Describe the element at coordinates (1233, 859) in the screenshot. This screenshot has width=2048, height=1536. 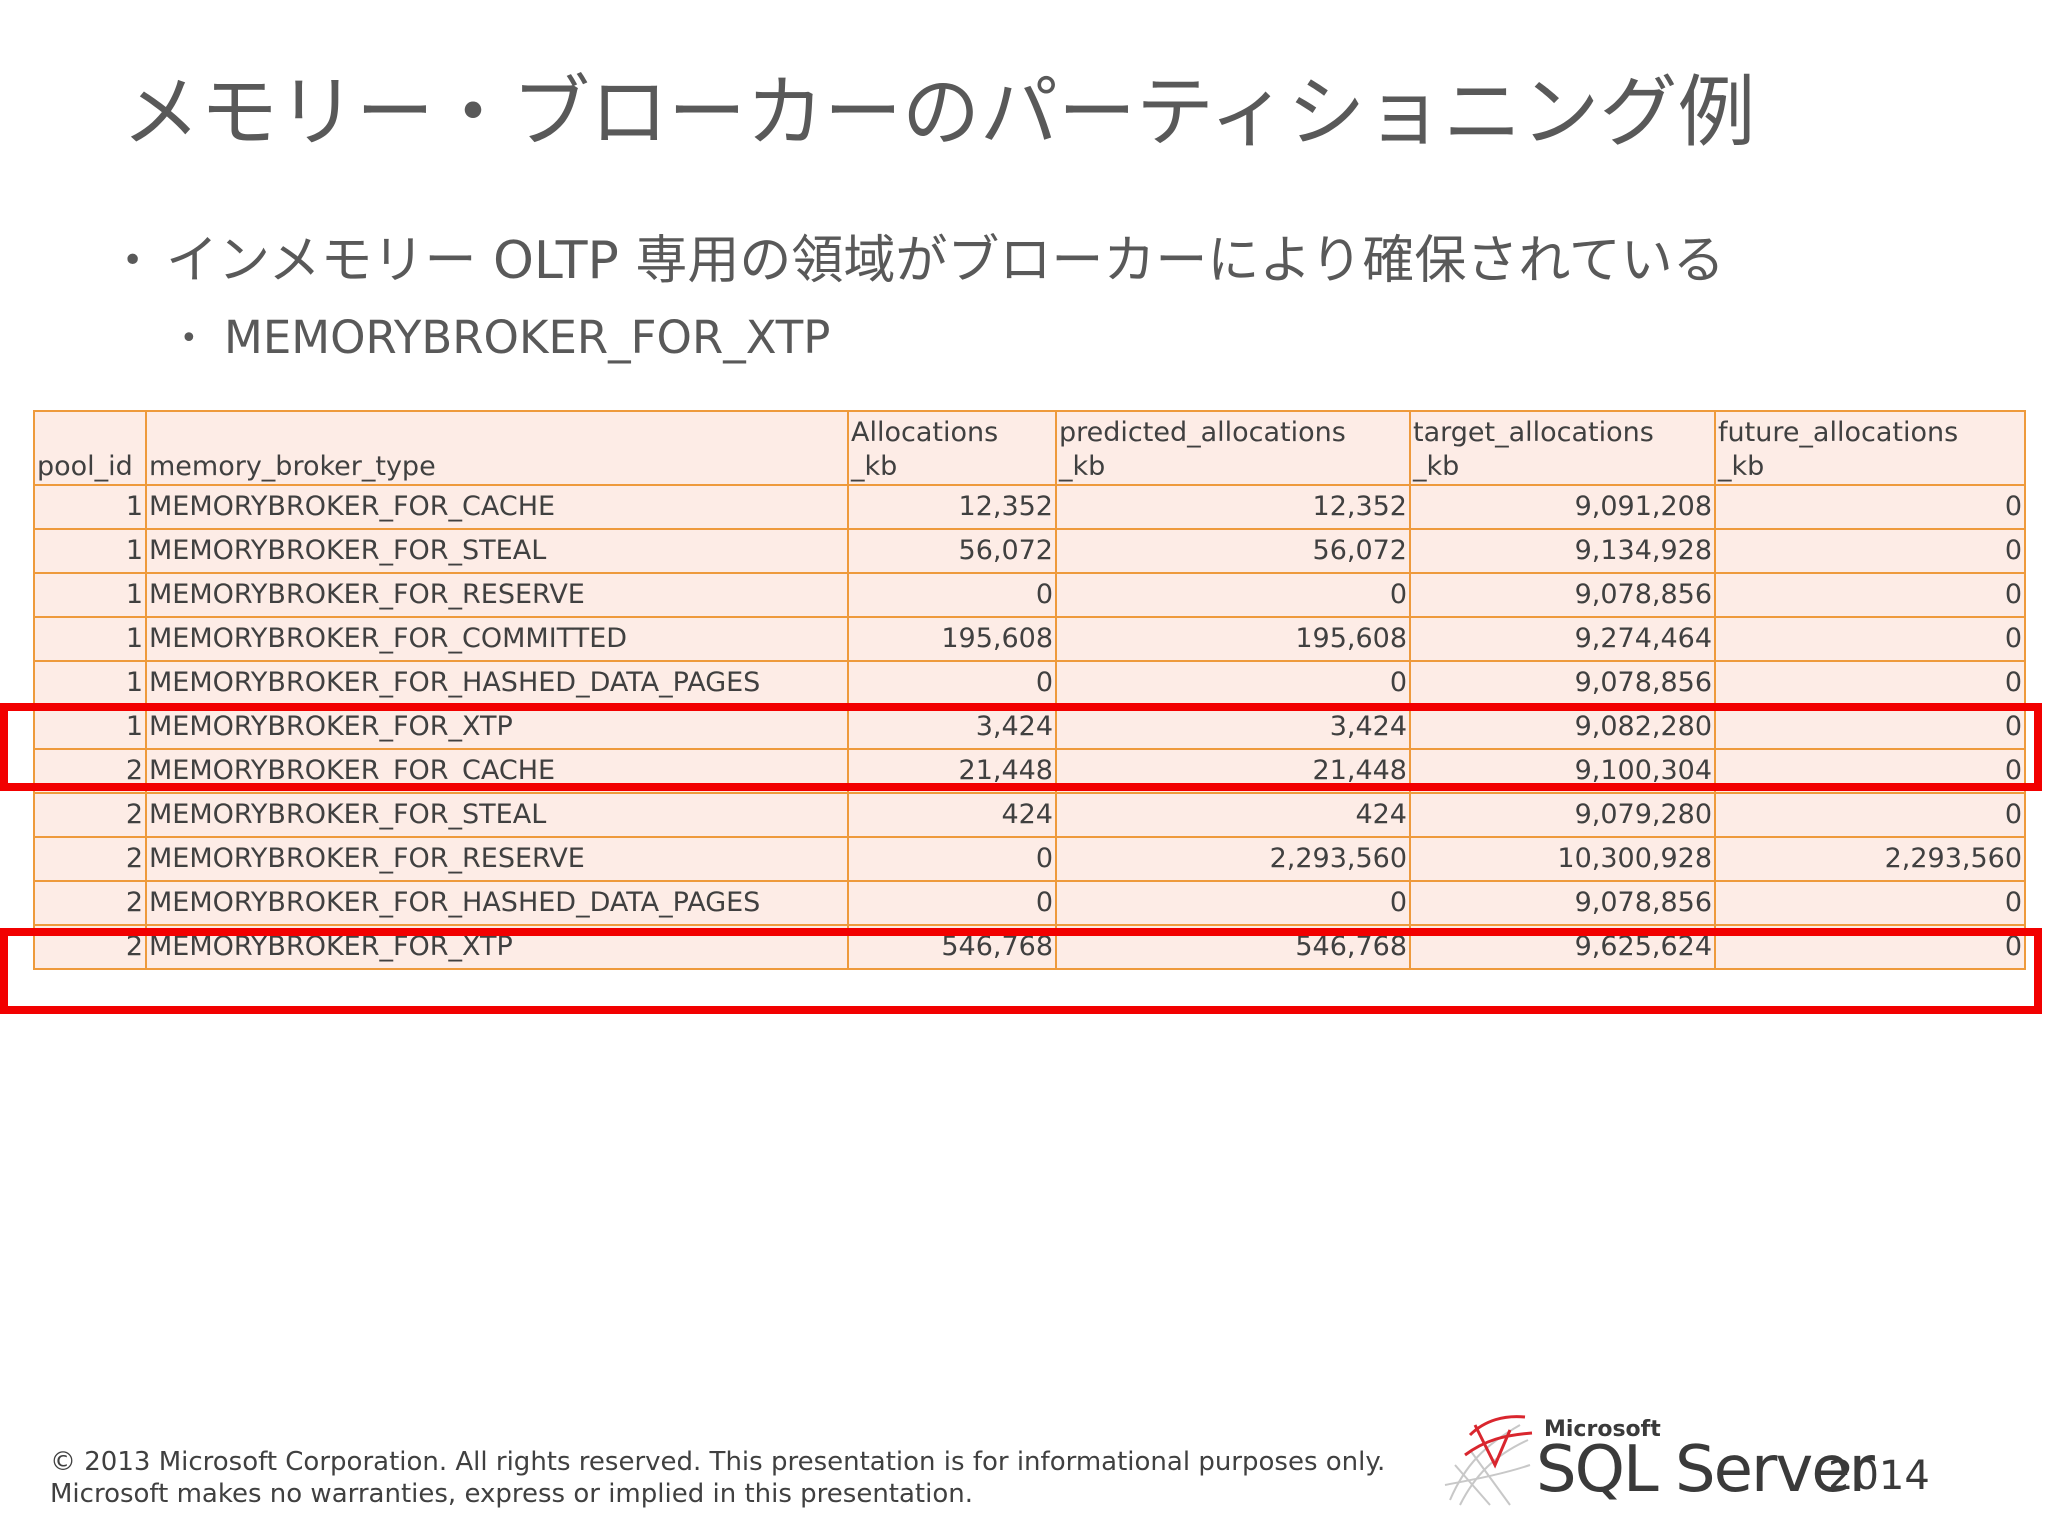
I see `cell-predicted-allocations-kb: 2,293,560` at that location.